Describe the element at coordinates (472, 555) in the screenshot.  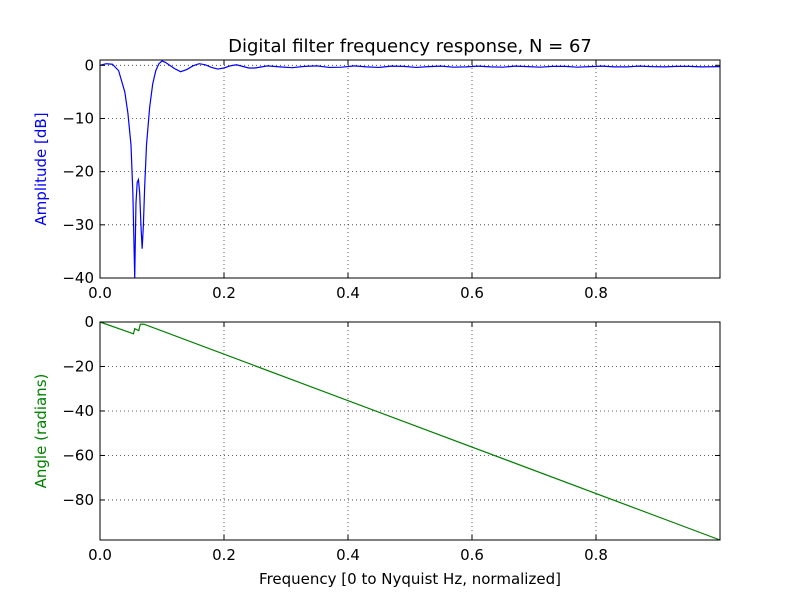
I see `angle-xtick-label: 0.6` at that location.